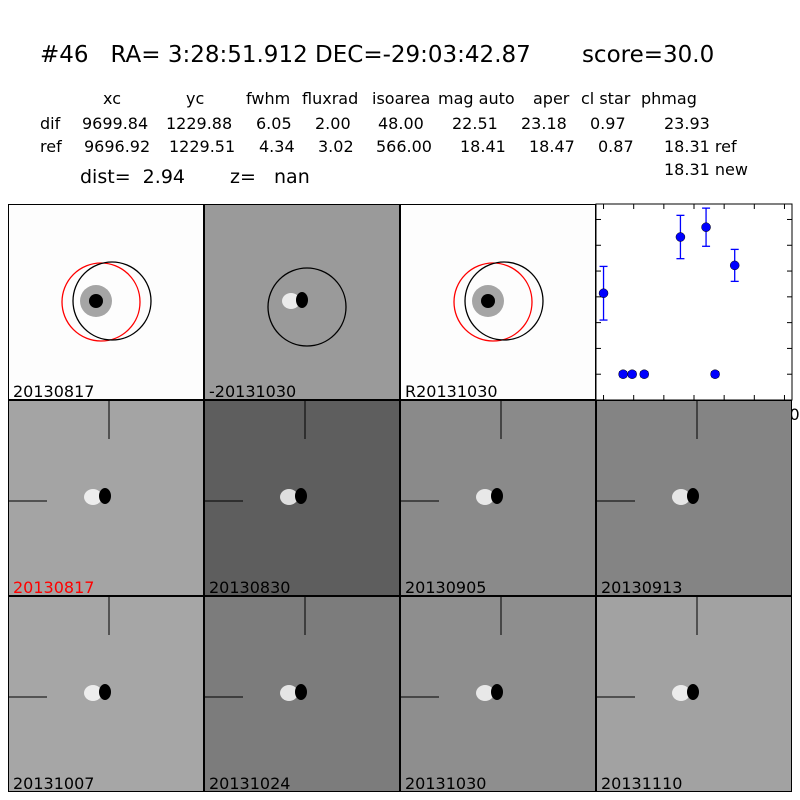 The width and height of the screenshot is (800, 800). Describe the element at coordinates (274, 123) in the screenshot. I see `dif-value: 6.05` at that location.